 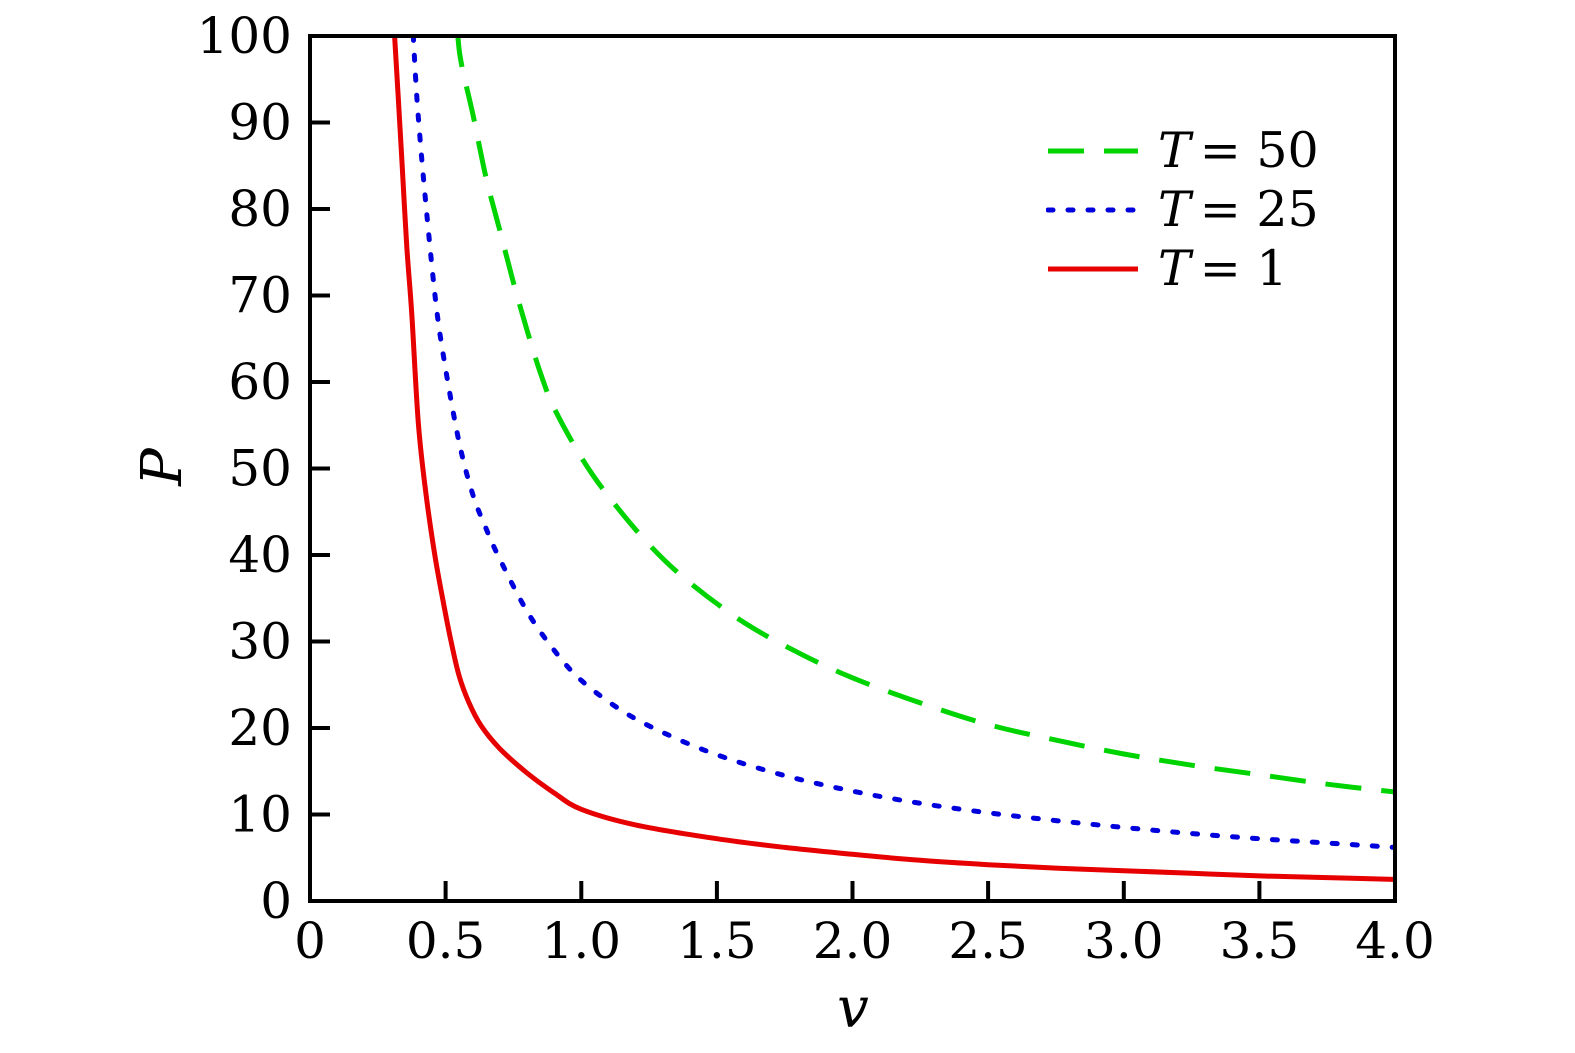 What do you see at coordinates (1259, 209) in the screenshot?
I see `legend-value: = 25` at bounding box center [1259, 209].